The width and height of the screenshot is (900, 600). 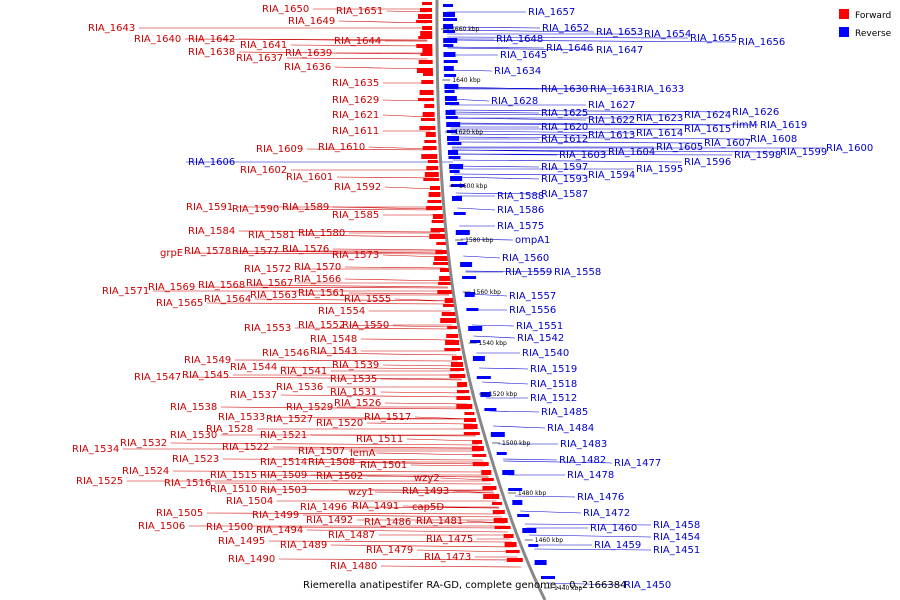 What do you see at coordinates (528, 272) in the screenshot?
I see `gene-label-ria-1559: RIA_1559` at bounding box center [528, 272].